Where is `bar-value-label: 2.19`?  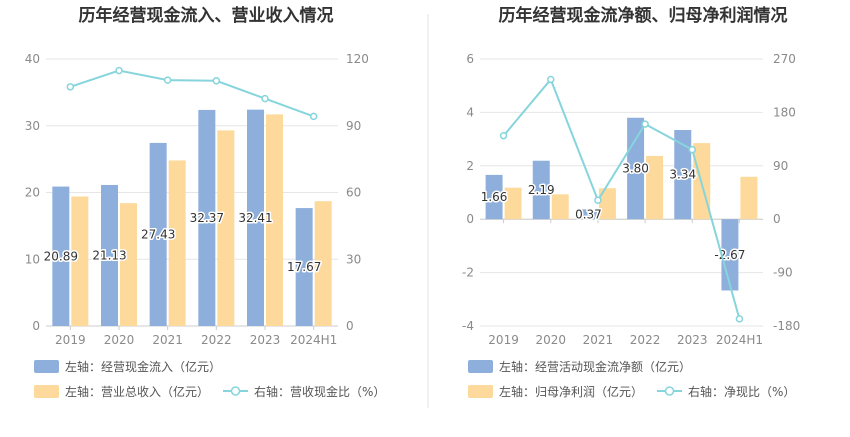 bar-value-label: 2.19 is located at coordinates (541, 190).